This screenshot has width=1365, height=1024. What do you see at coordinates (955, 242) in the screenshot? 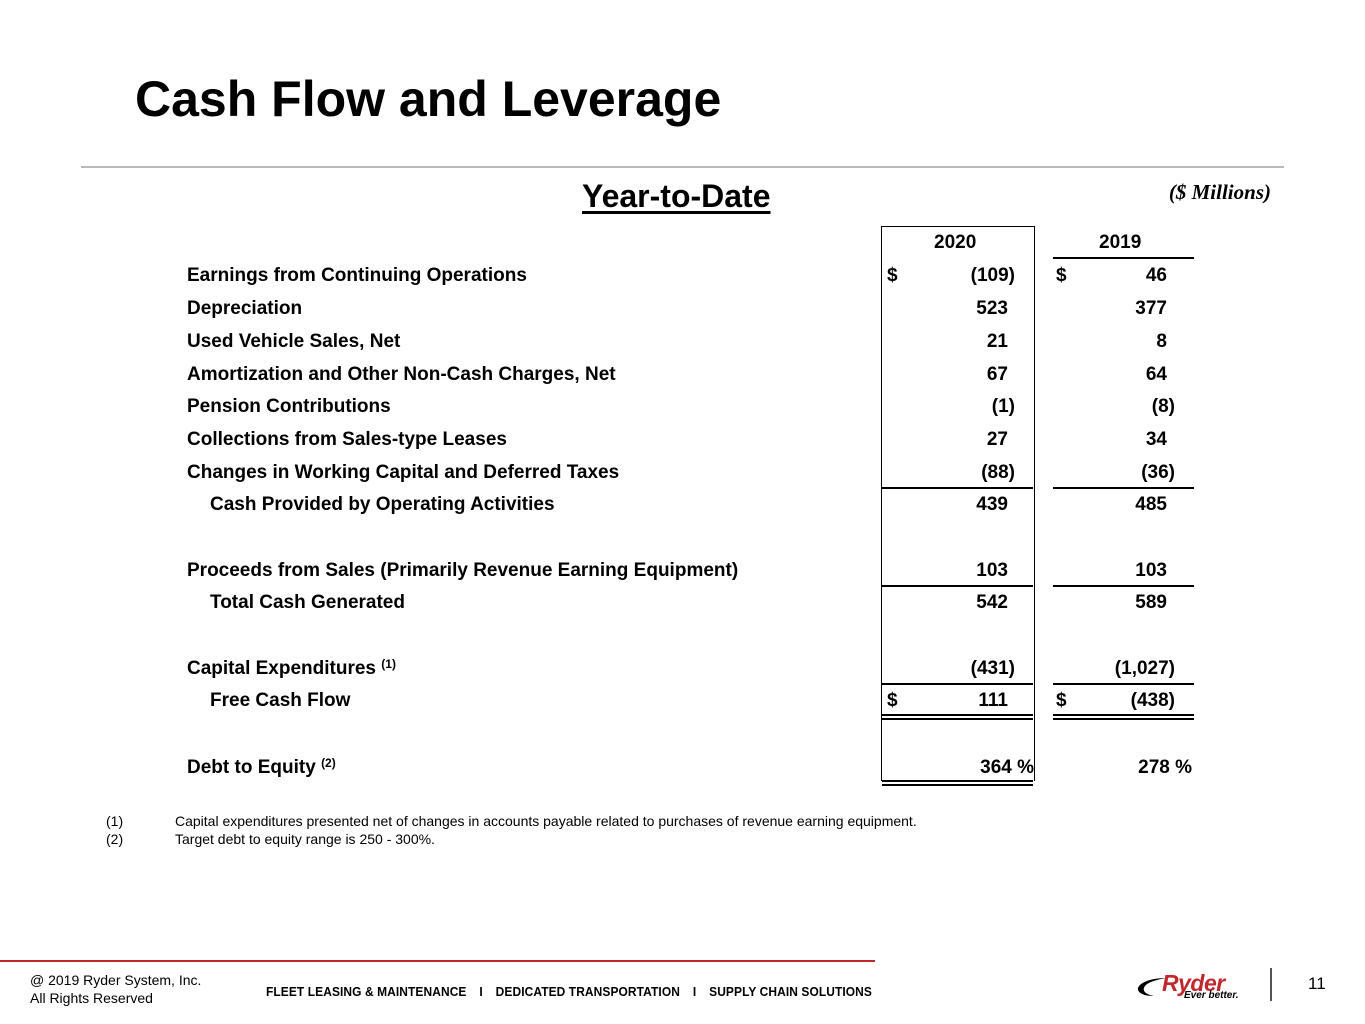
I see `column-header-2020: 2020` at bounding box center [955, 242].